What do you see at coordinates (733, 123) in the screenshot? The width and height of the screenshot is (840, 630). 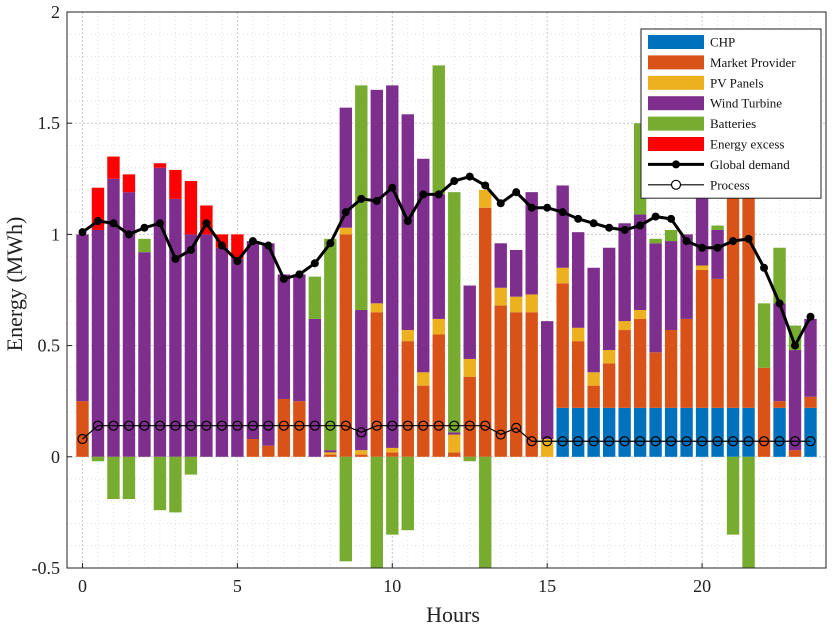 I see `legend-label: Batteries` at bounding box center [733, 123].